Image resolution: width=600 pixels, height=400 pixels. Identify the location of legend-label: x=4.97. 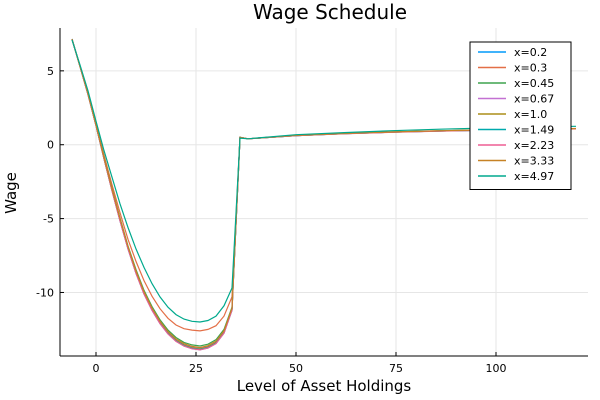
(534, 176).